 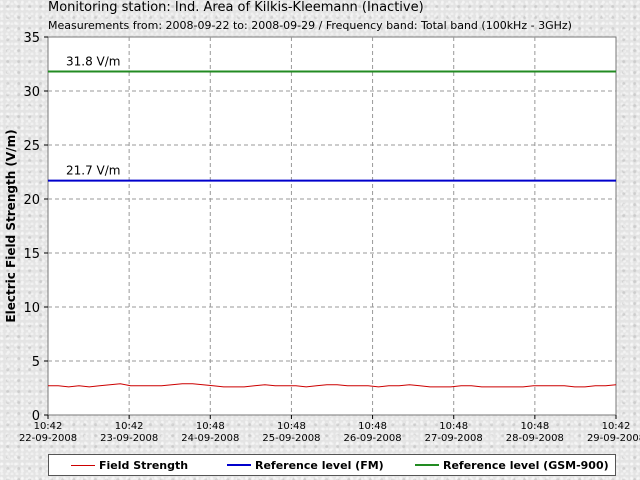 What do you see at coordinates (36, 362) in the screenshot?
I see `y-tick-label: 5` at bounding box center [36, 362].